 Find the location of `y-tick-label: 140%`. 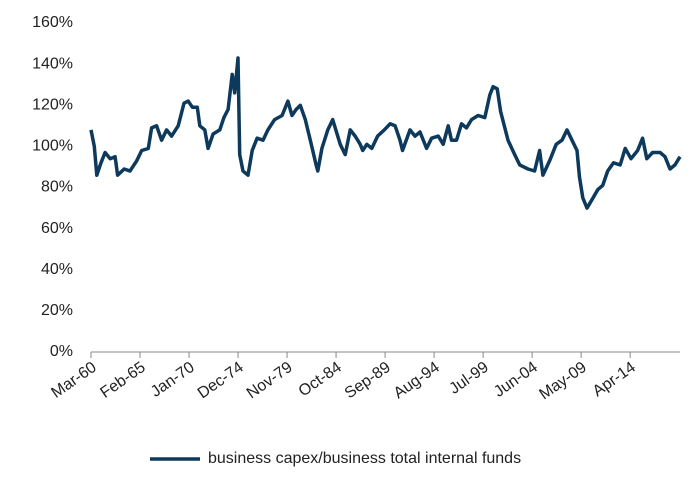

y-tick-label: 140% is located at coordinates (52, 63).